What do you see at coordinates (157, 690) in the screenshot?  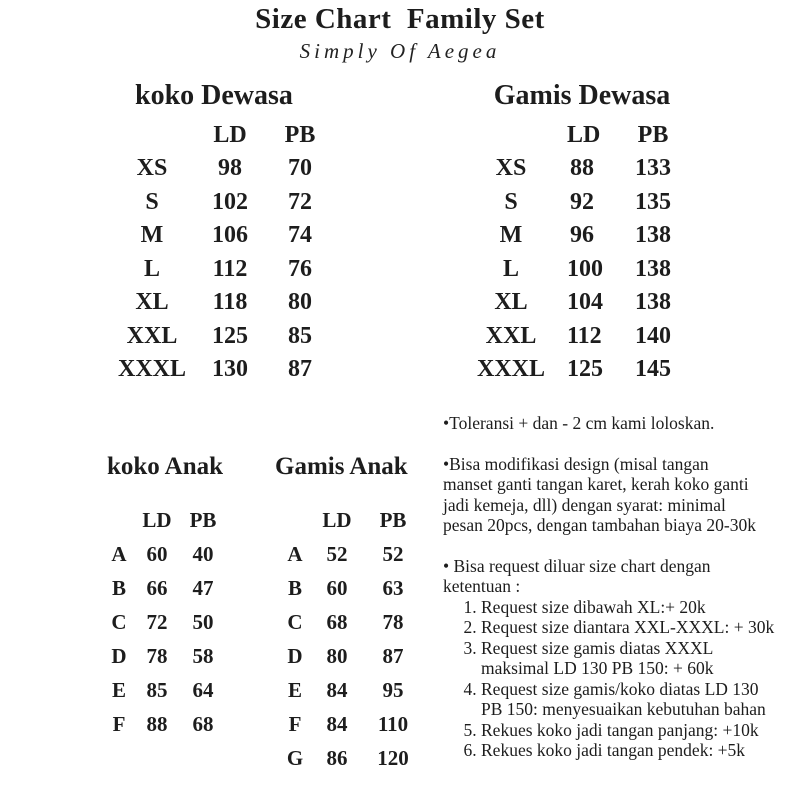 I see `ld-value: 85` at bounding box center [157, 690].